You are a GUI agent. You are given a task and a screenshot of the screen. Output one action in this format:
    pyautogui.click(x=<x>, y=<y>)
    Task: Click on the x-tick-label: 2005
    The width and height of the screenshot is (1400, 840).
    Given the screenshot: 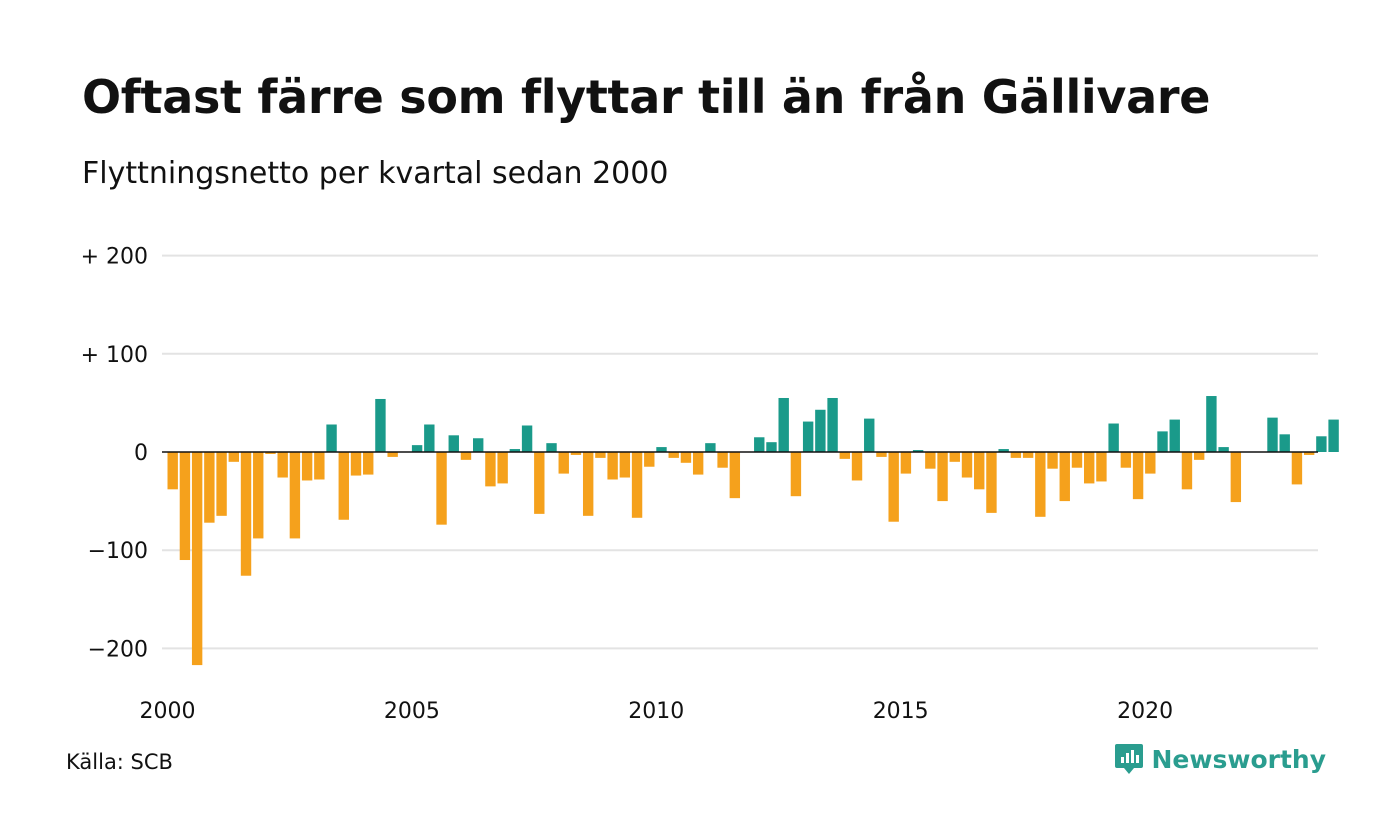 What is the action you would take?
    pyautogui.click(x=412, y=711)
    